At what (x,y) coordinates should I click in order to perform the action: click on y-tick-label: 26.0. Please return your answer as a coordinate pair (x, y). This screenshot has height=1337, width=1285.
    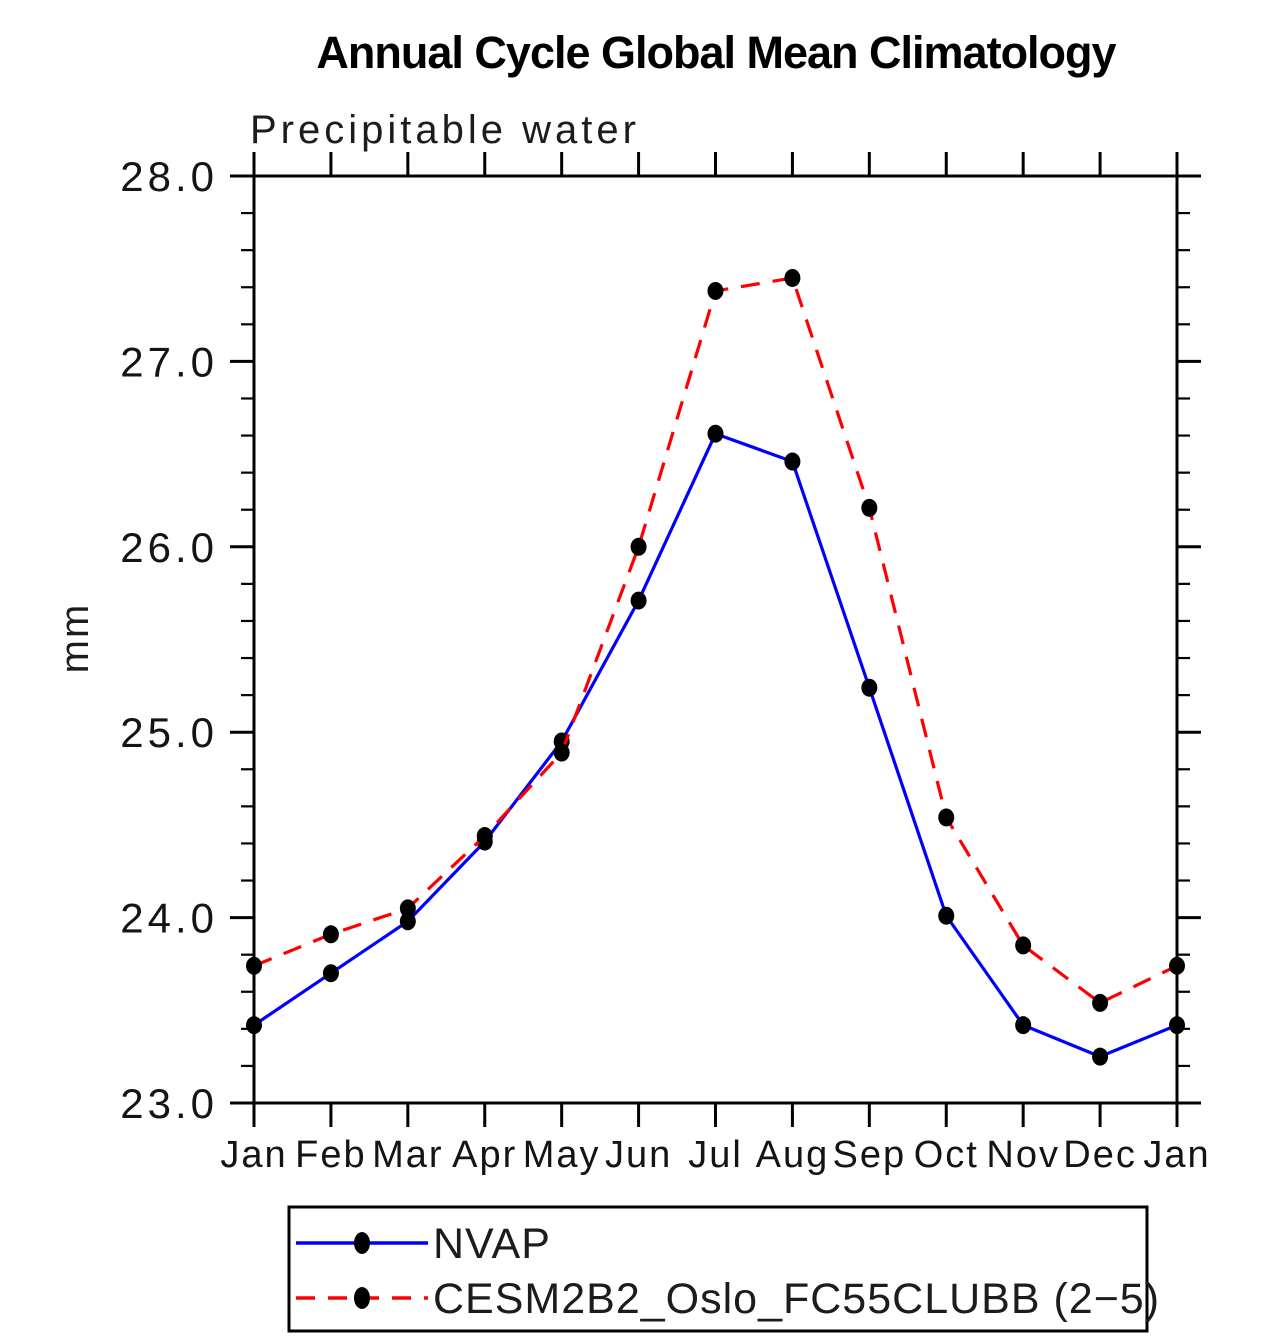
    Looking at the image, I should click on (169, 547).